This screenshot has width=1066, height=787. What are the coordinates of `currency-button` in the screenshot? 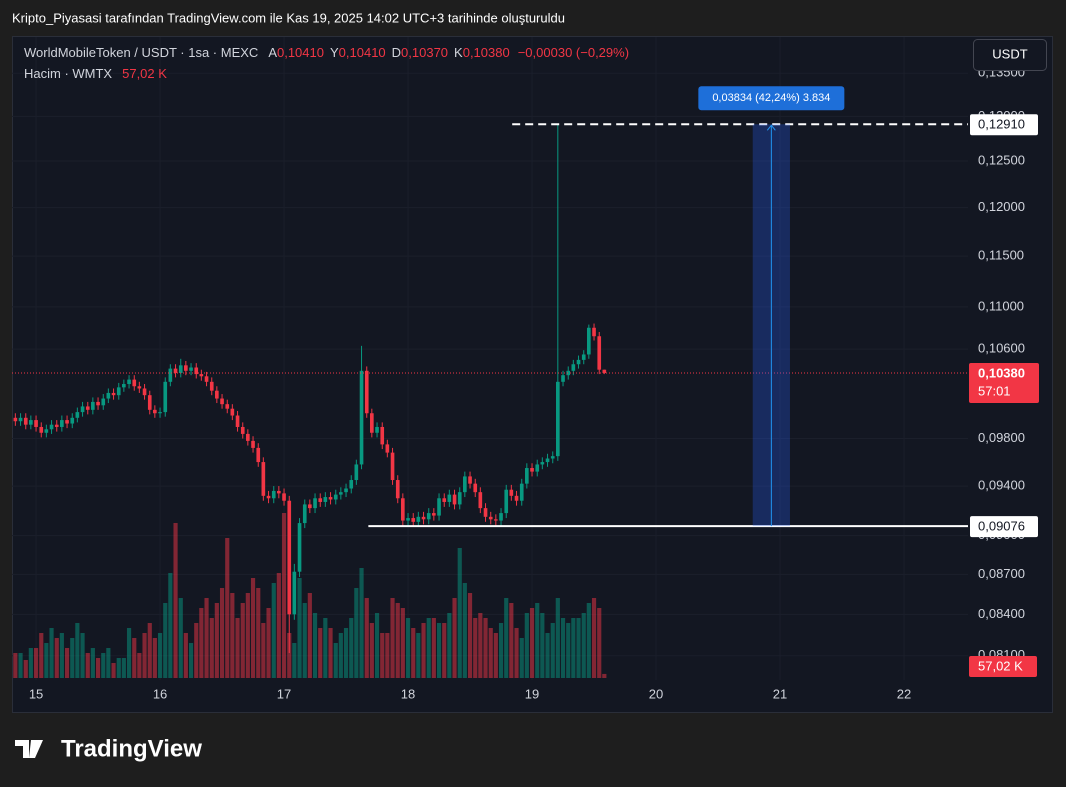 It's located at (1010, 55).